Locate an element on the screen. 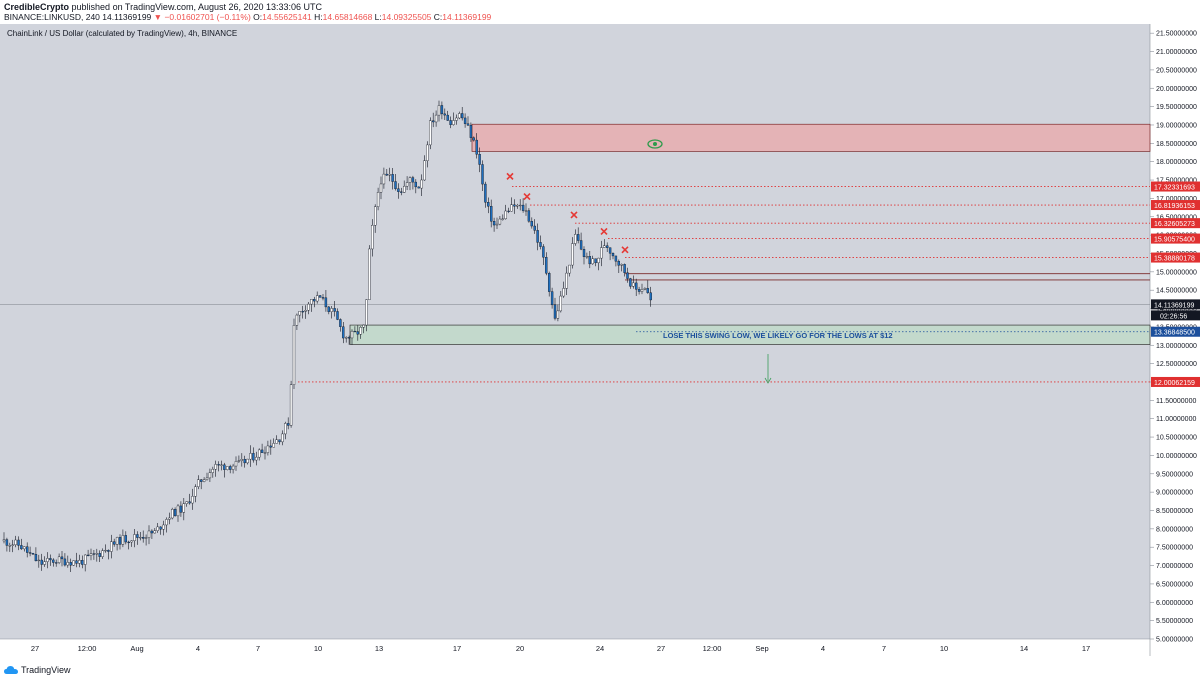  time-axis-background is located at coordinates (575, 647).